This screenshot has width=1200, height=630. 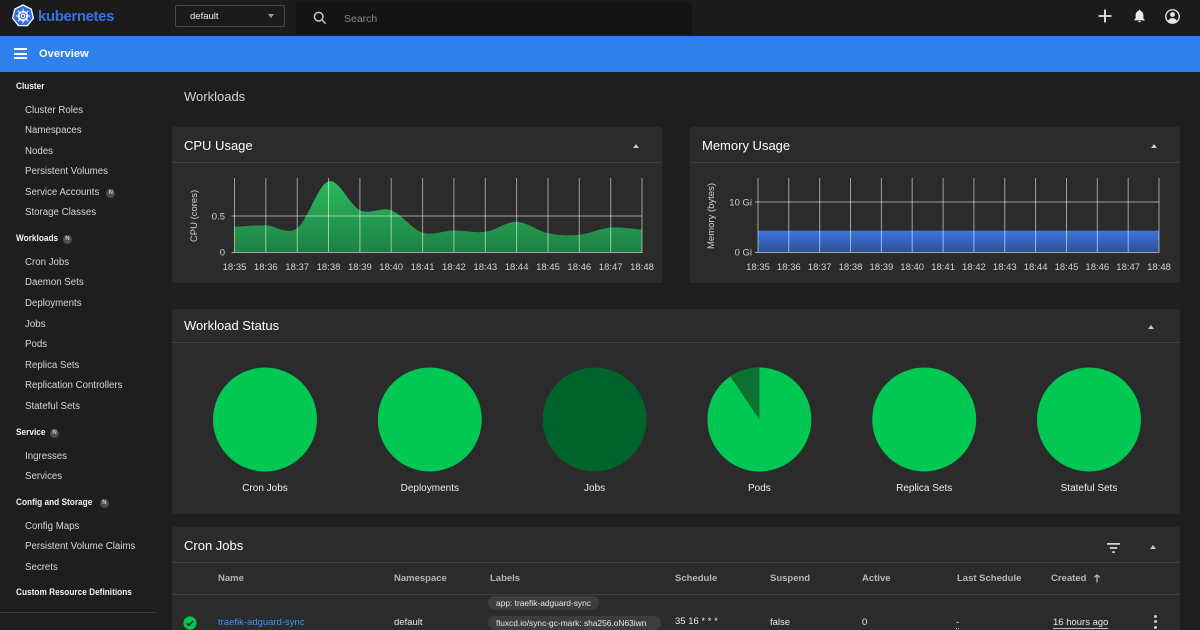 What do you see at coordinates (222, 253) in the screenshot?
I see `svg-text: 0` at bounding box center [222, 253].